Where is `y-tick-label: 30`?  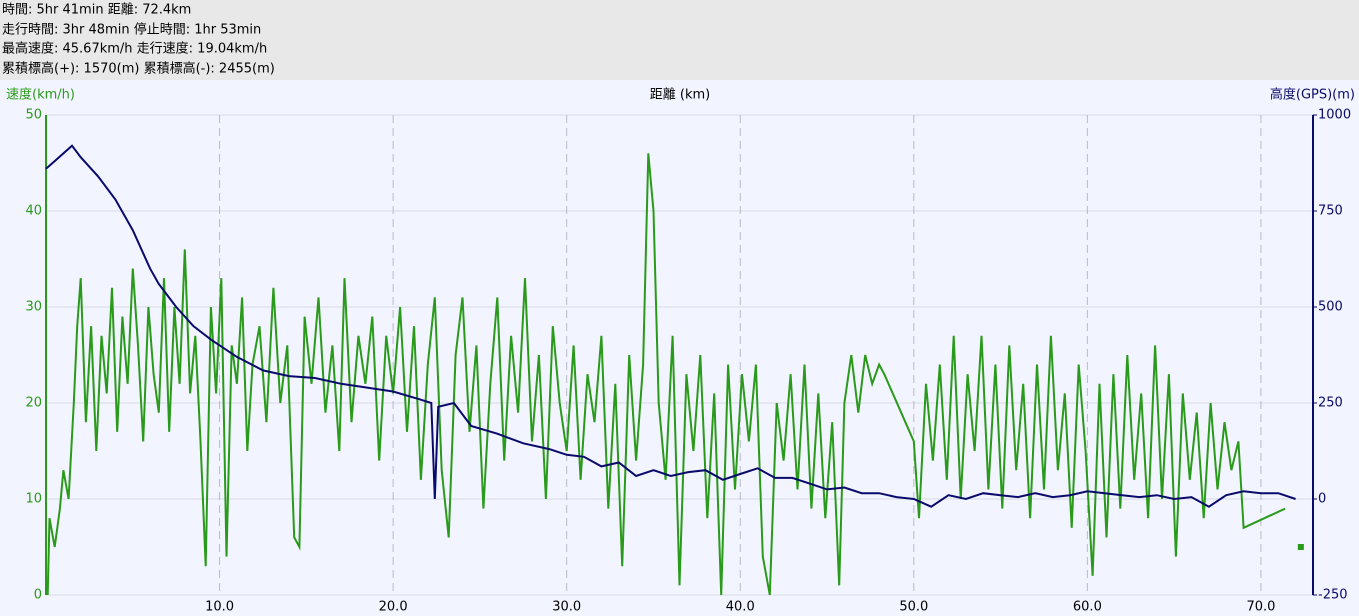 y-tick-label: 30 is located at coordinates (33, 307).